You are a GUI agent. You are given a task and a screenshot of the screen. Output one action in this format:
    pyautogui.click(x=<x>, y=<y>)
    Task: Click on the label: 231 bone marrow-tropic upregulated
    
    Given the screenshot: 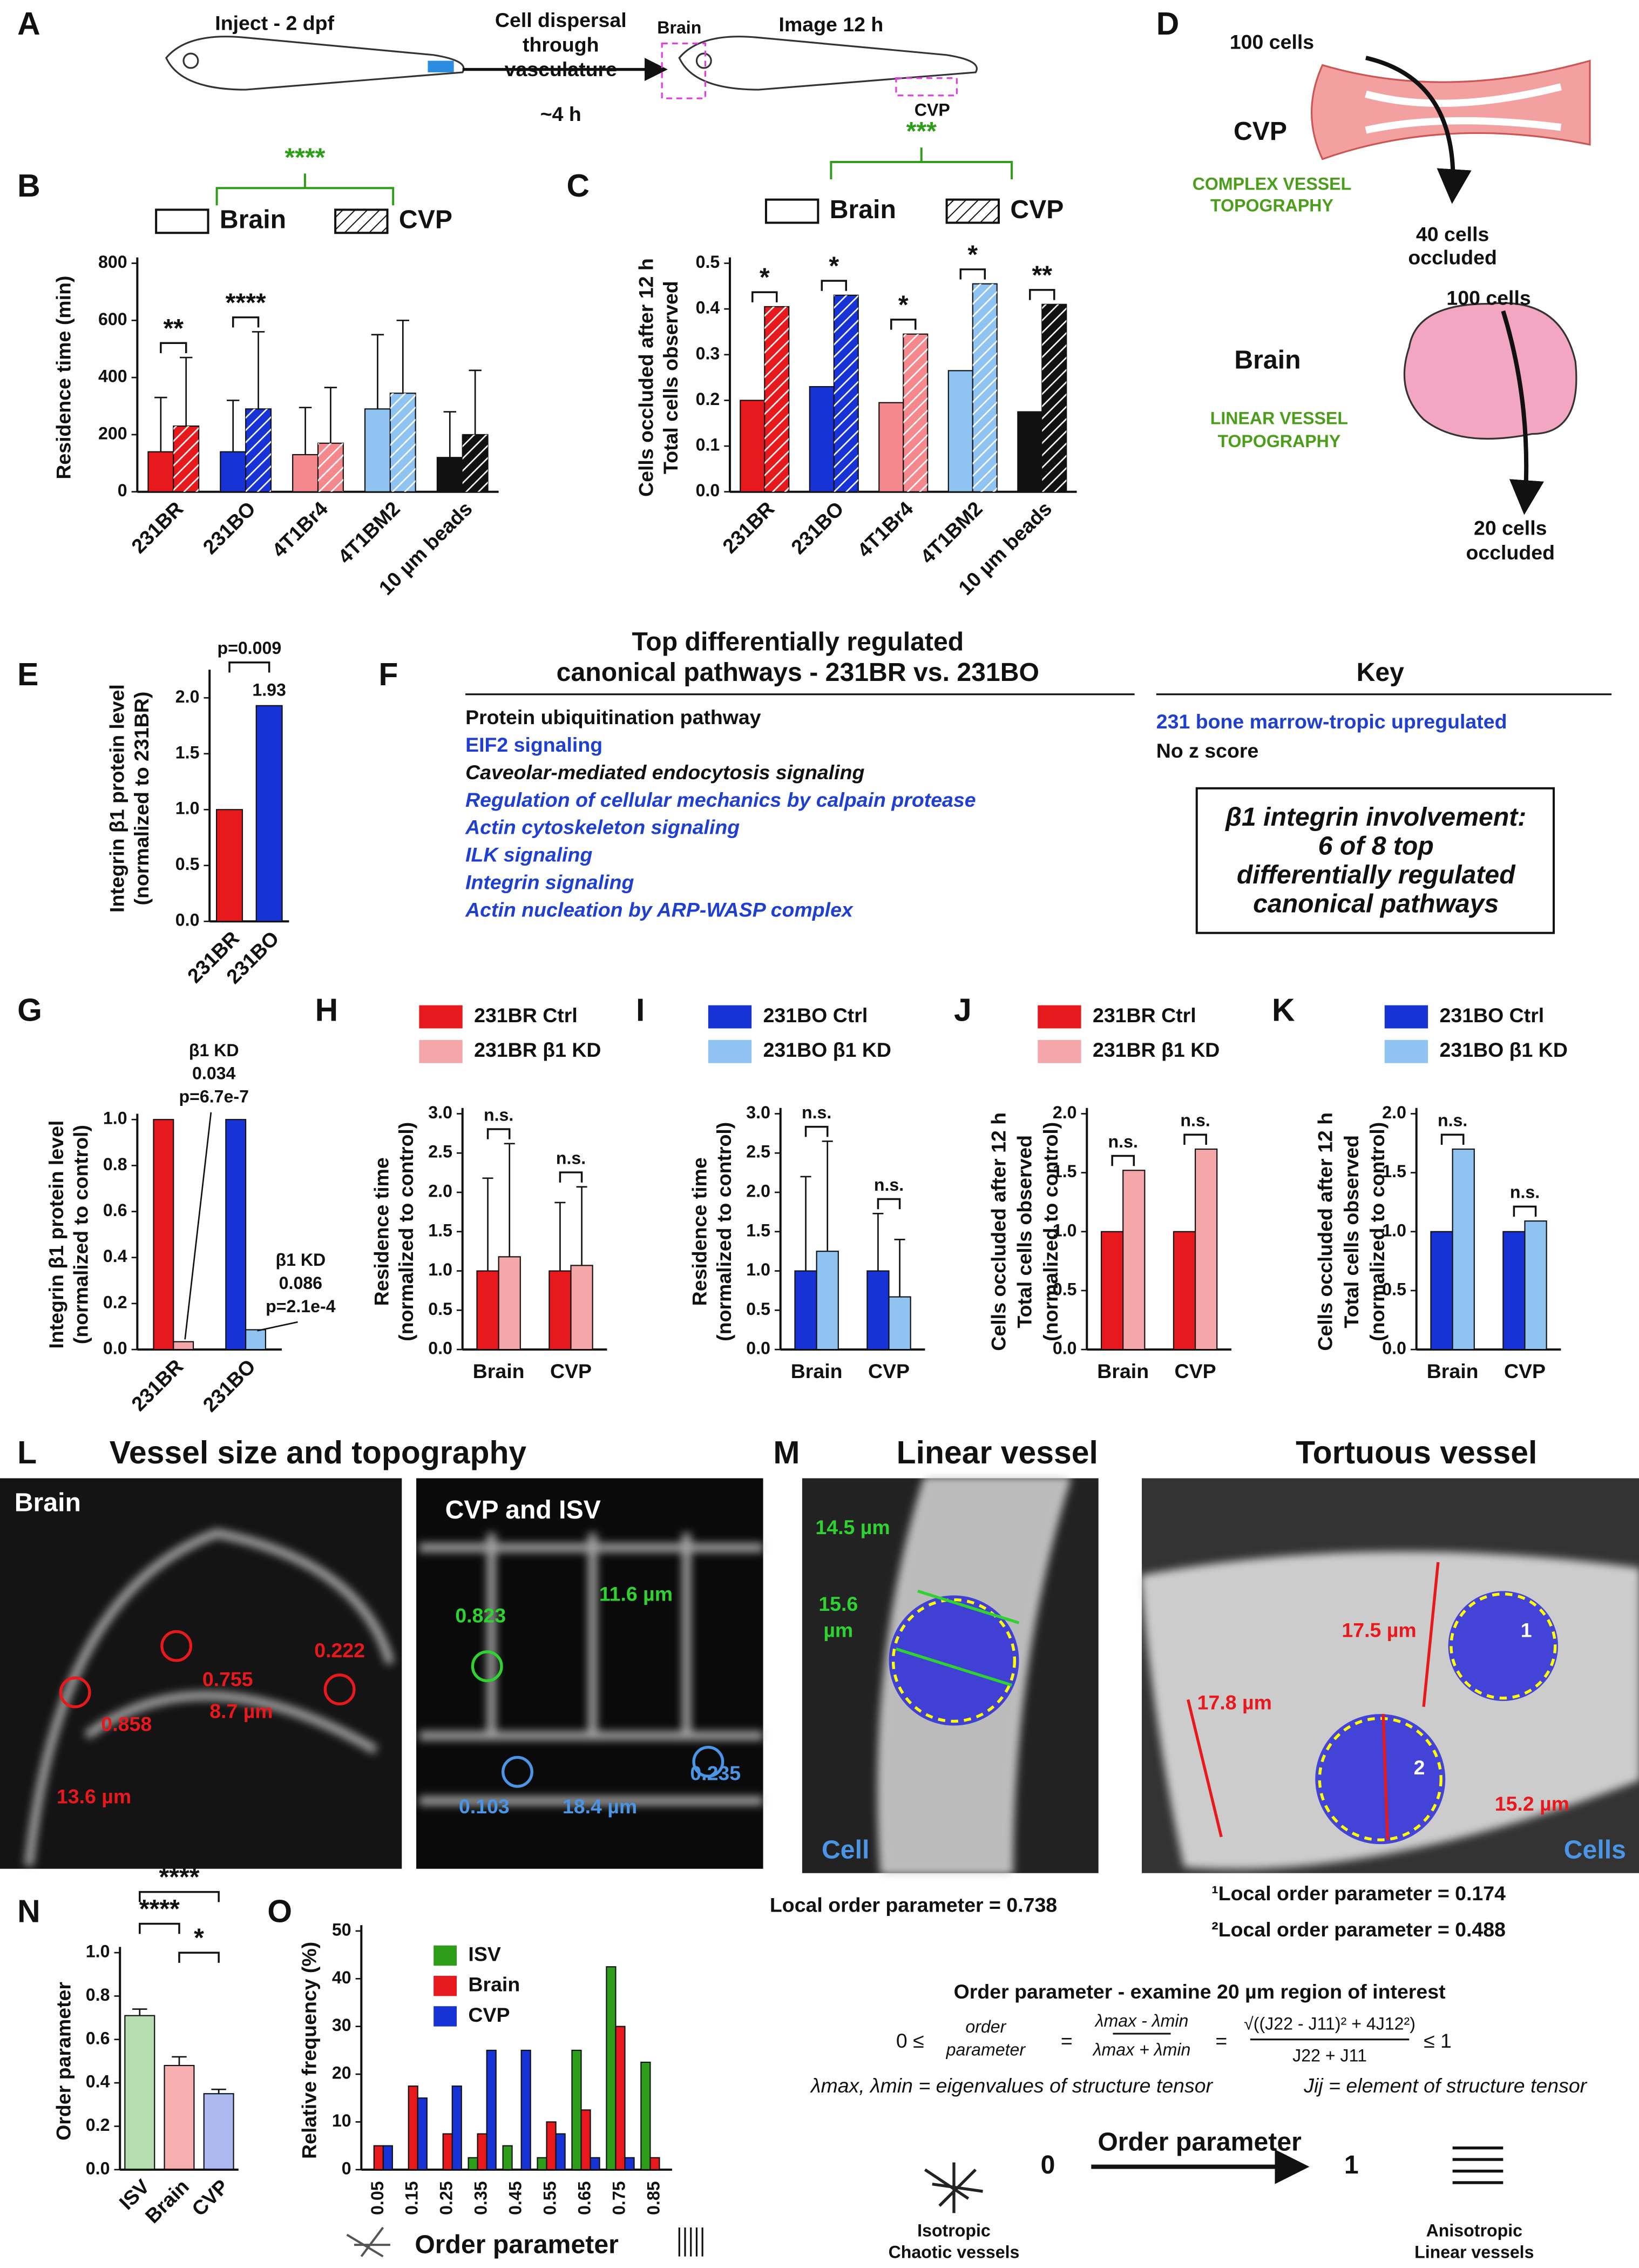 What is the action you would take?
    pyautogui.click(x=1331, y=721)
    